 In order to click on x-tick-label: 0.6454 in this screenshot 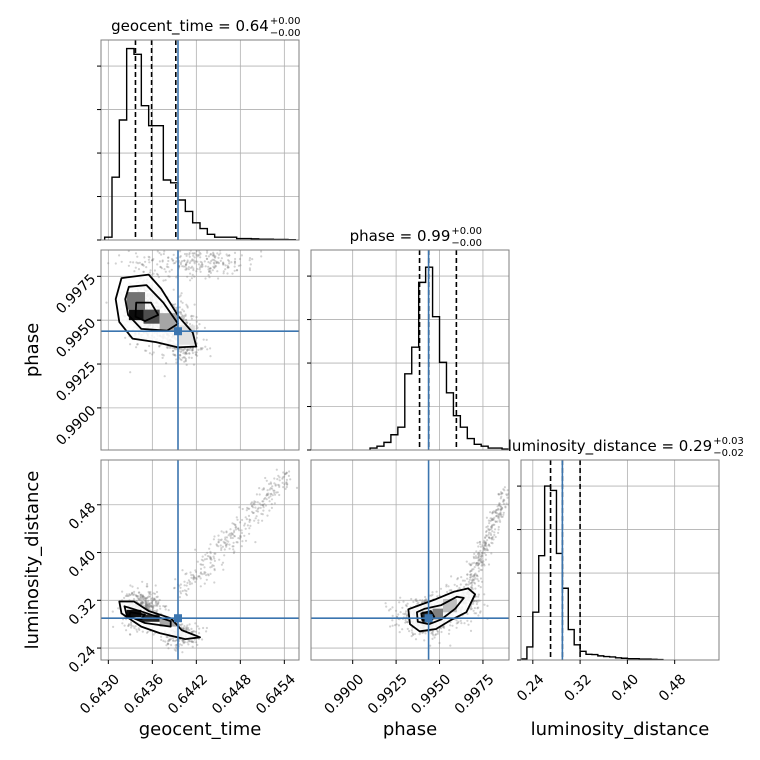, I will do `click(276, 694)`.